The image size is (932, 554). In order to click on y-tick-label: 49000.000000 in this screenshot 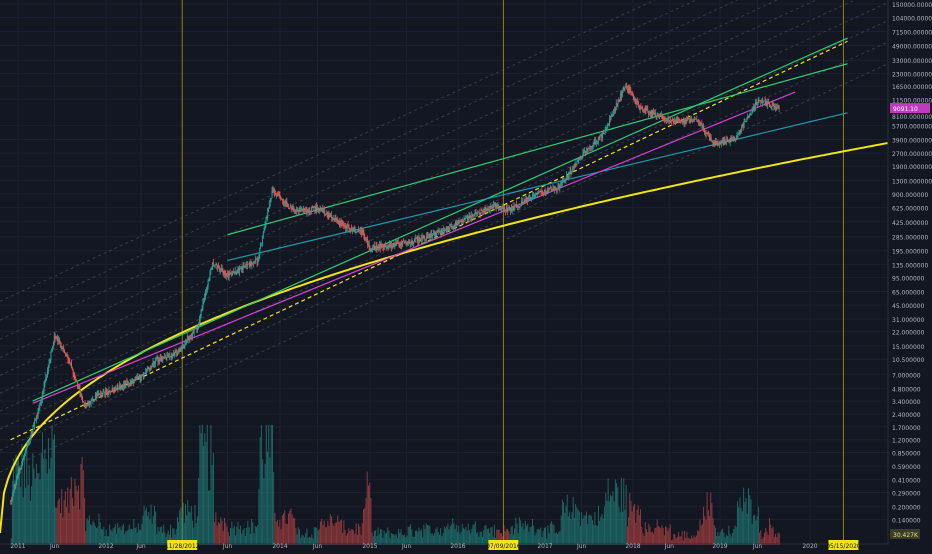, I will do `click(912, 47)`.